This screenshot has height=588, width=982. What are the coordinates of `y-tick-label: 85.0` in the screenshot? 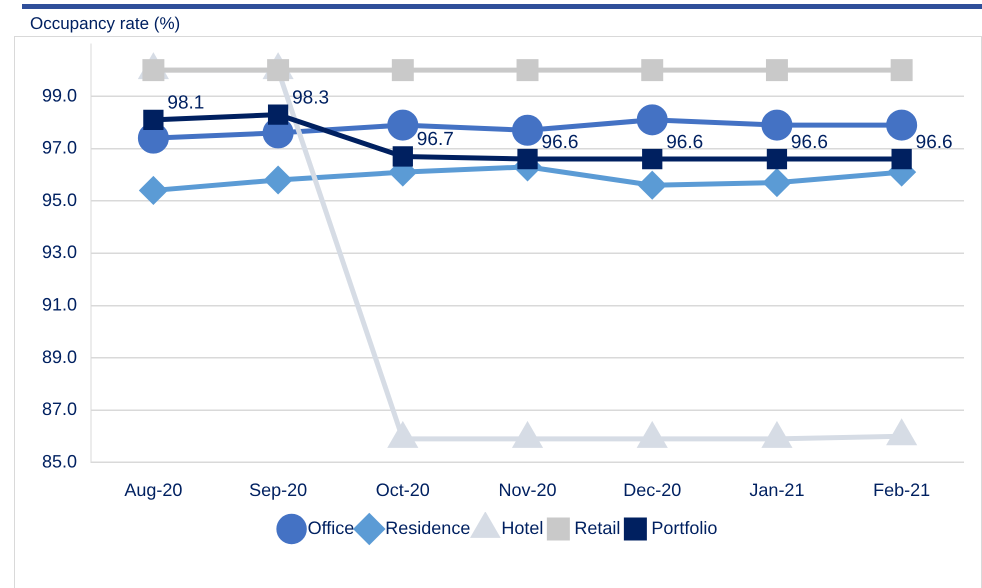 It's located at (60, 461).